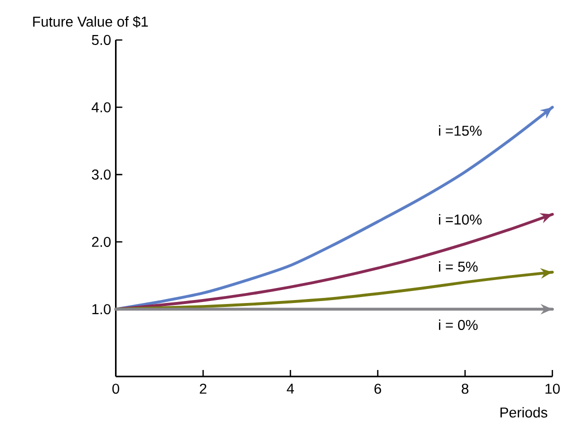 The width and height of the screenshot is (567, 426). I want to click on x-tick-label: 8, so click(465, 389).